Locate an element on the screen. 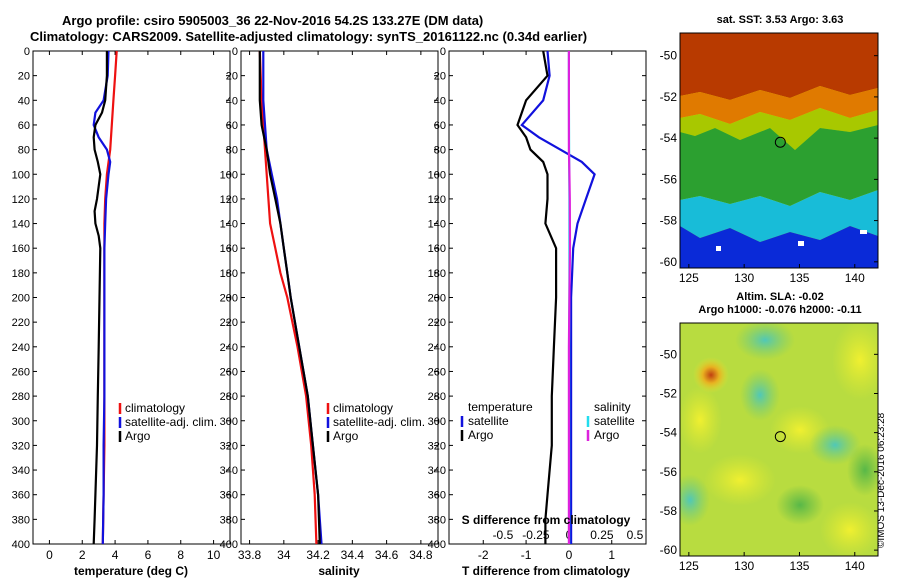  diff-ytick-label: 320 is located at coordinates (437, 446).